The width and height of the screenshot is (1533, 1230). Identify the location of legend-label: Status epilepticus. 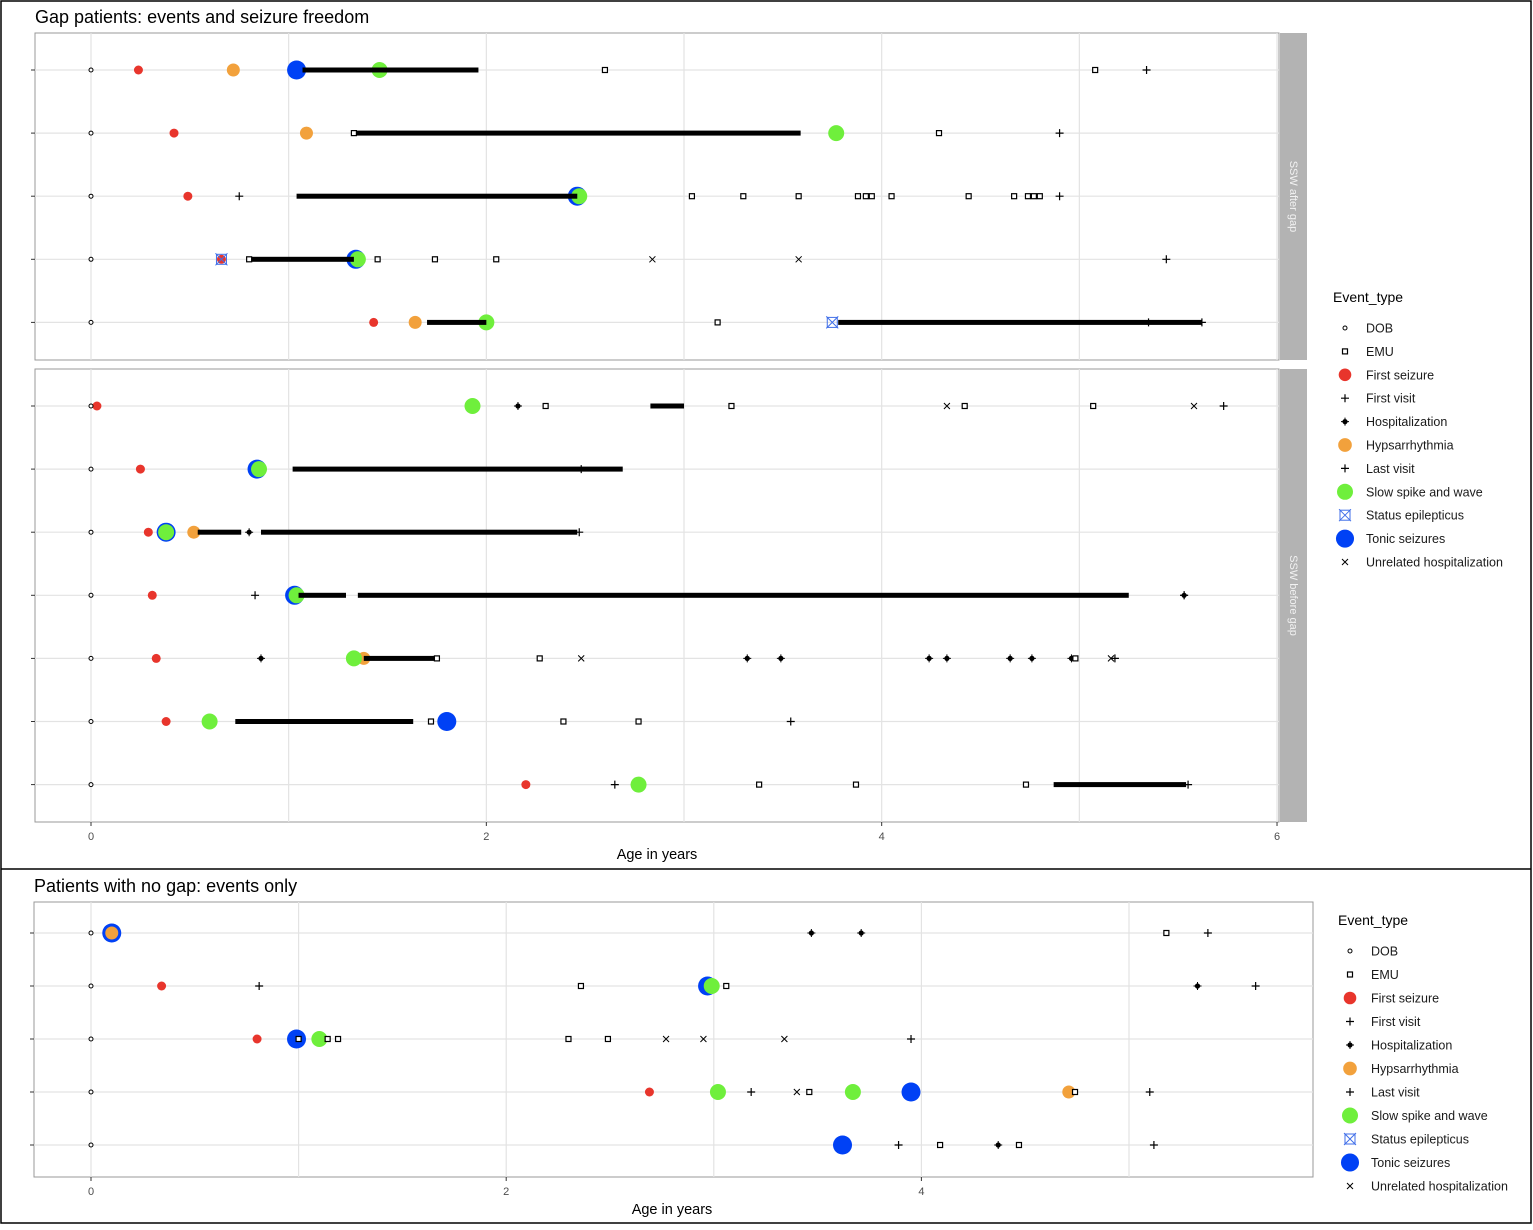
(1415, 516).